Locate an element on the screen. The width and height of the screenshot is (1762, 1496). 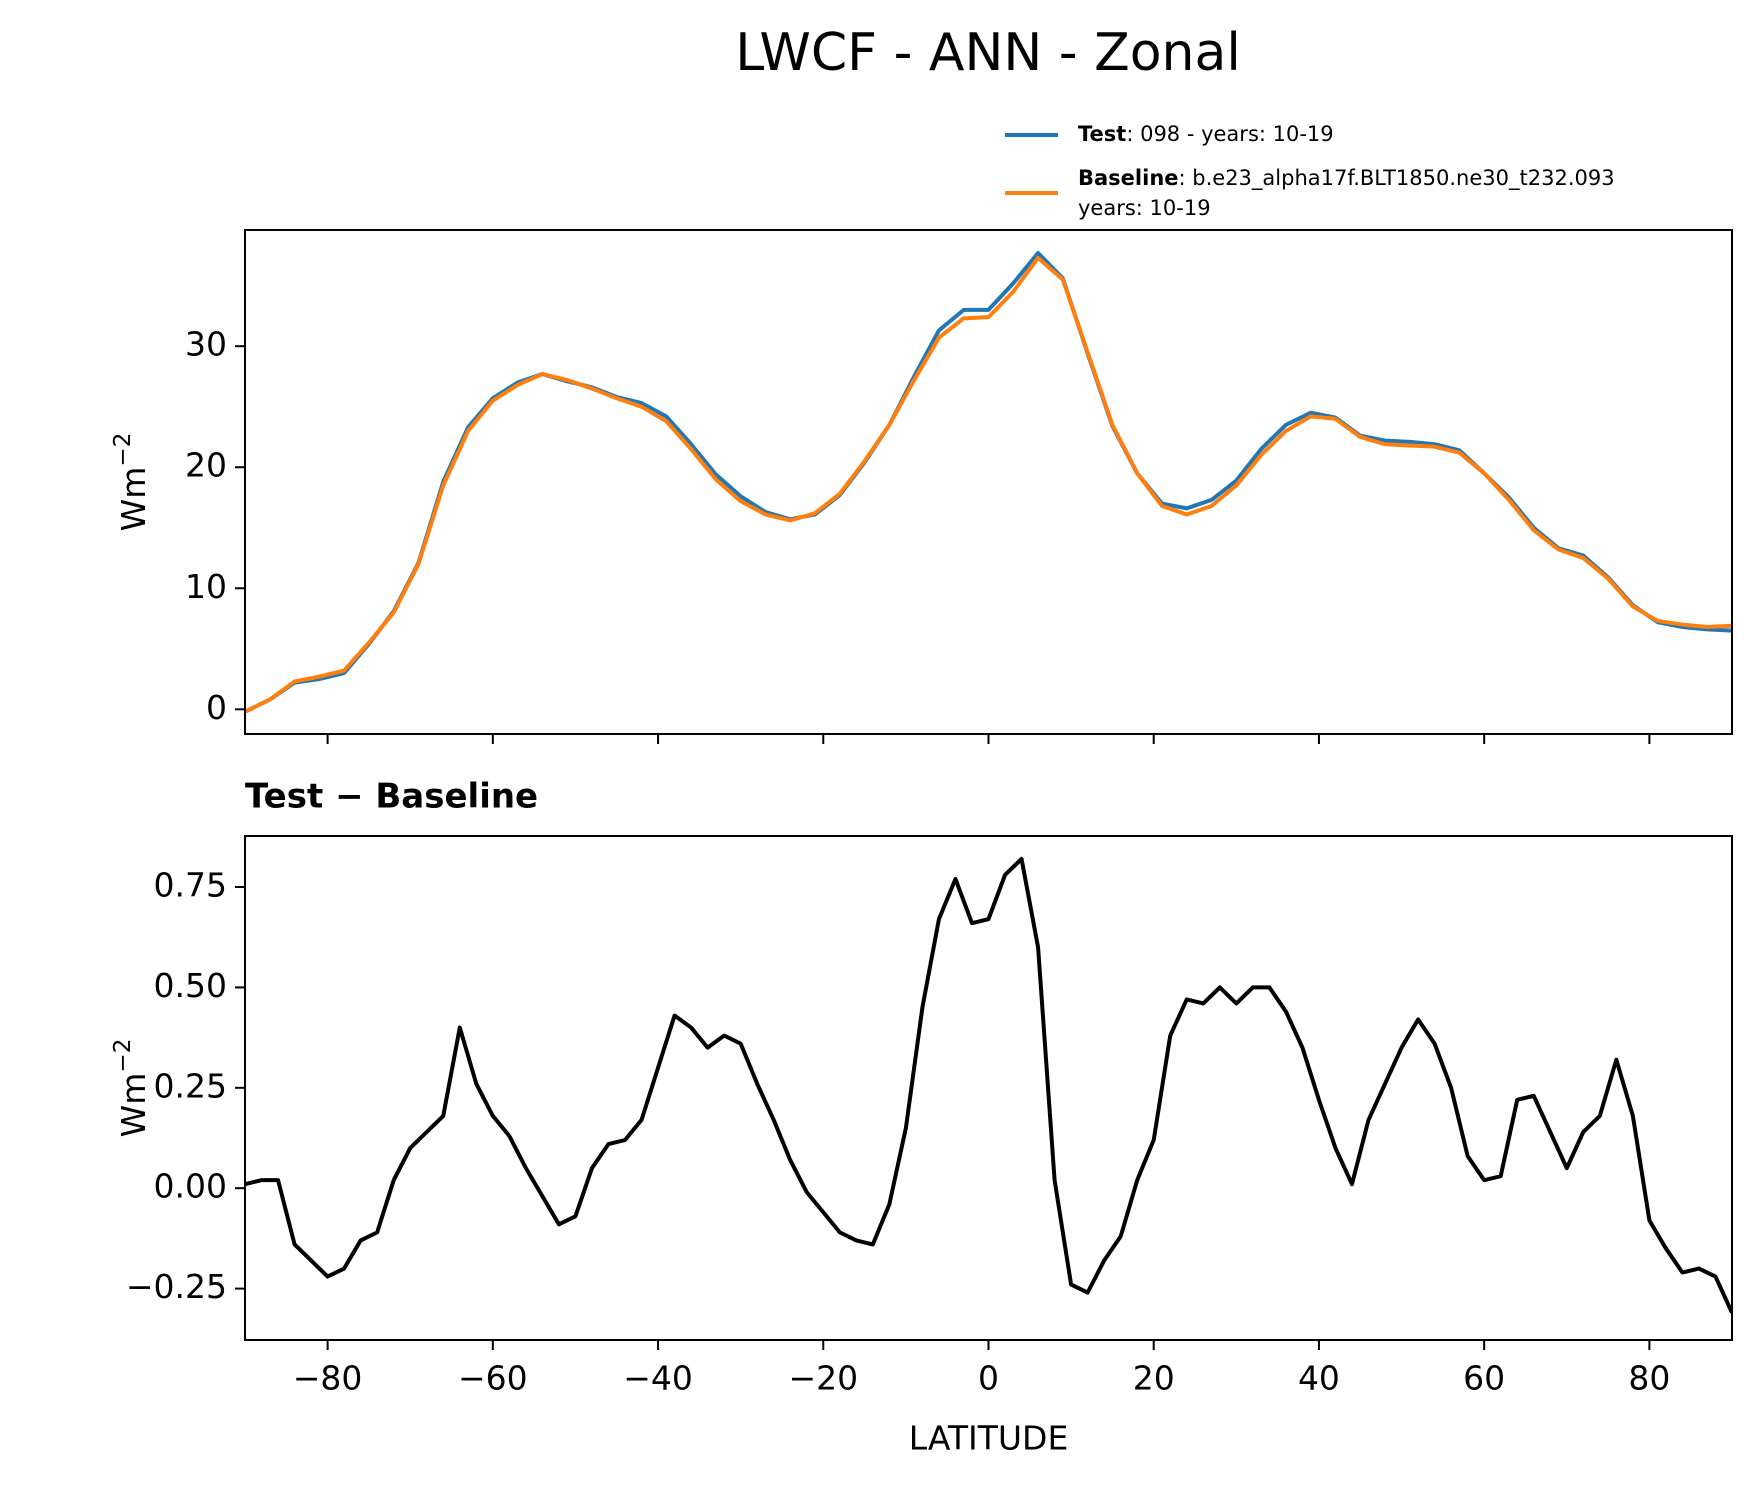
y-tick-label: 0.00 is located at coordinates (190, 1186).